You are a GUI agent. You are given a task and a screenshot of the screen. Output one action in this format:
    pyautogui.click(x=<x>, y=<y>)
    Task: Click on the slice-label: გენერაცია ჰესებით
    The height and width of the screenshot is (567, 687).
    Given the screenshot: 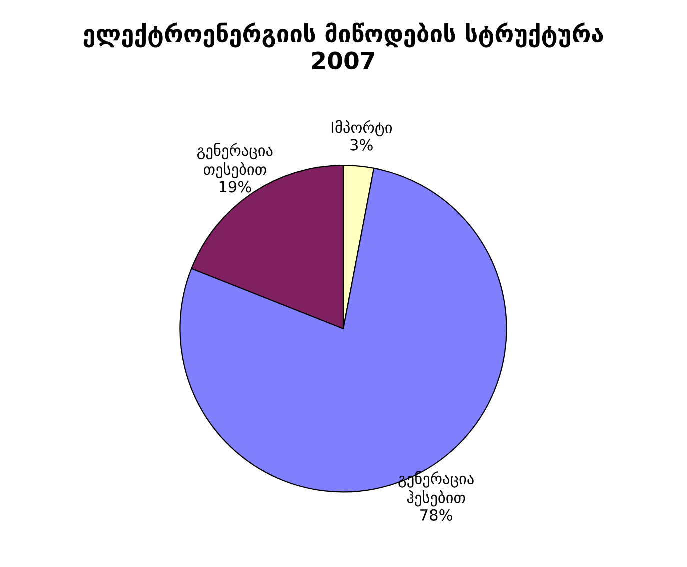 What is the action you would take?
    pyautogui.click(x=436, y=489)
    